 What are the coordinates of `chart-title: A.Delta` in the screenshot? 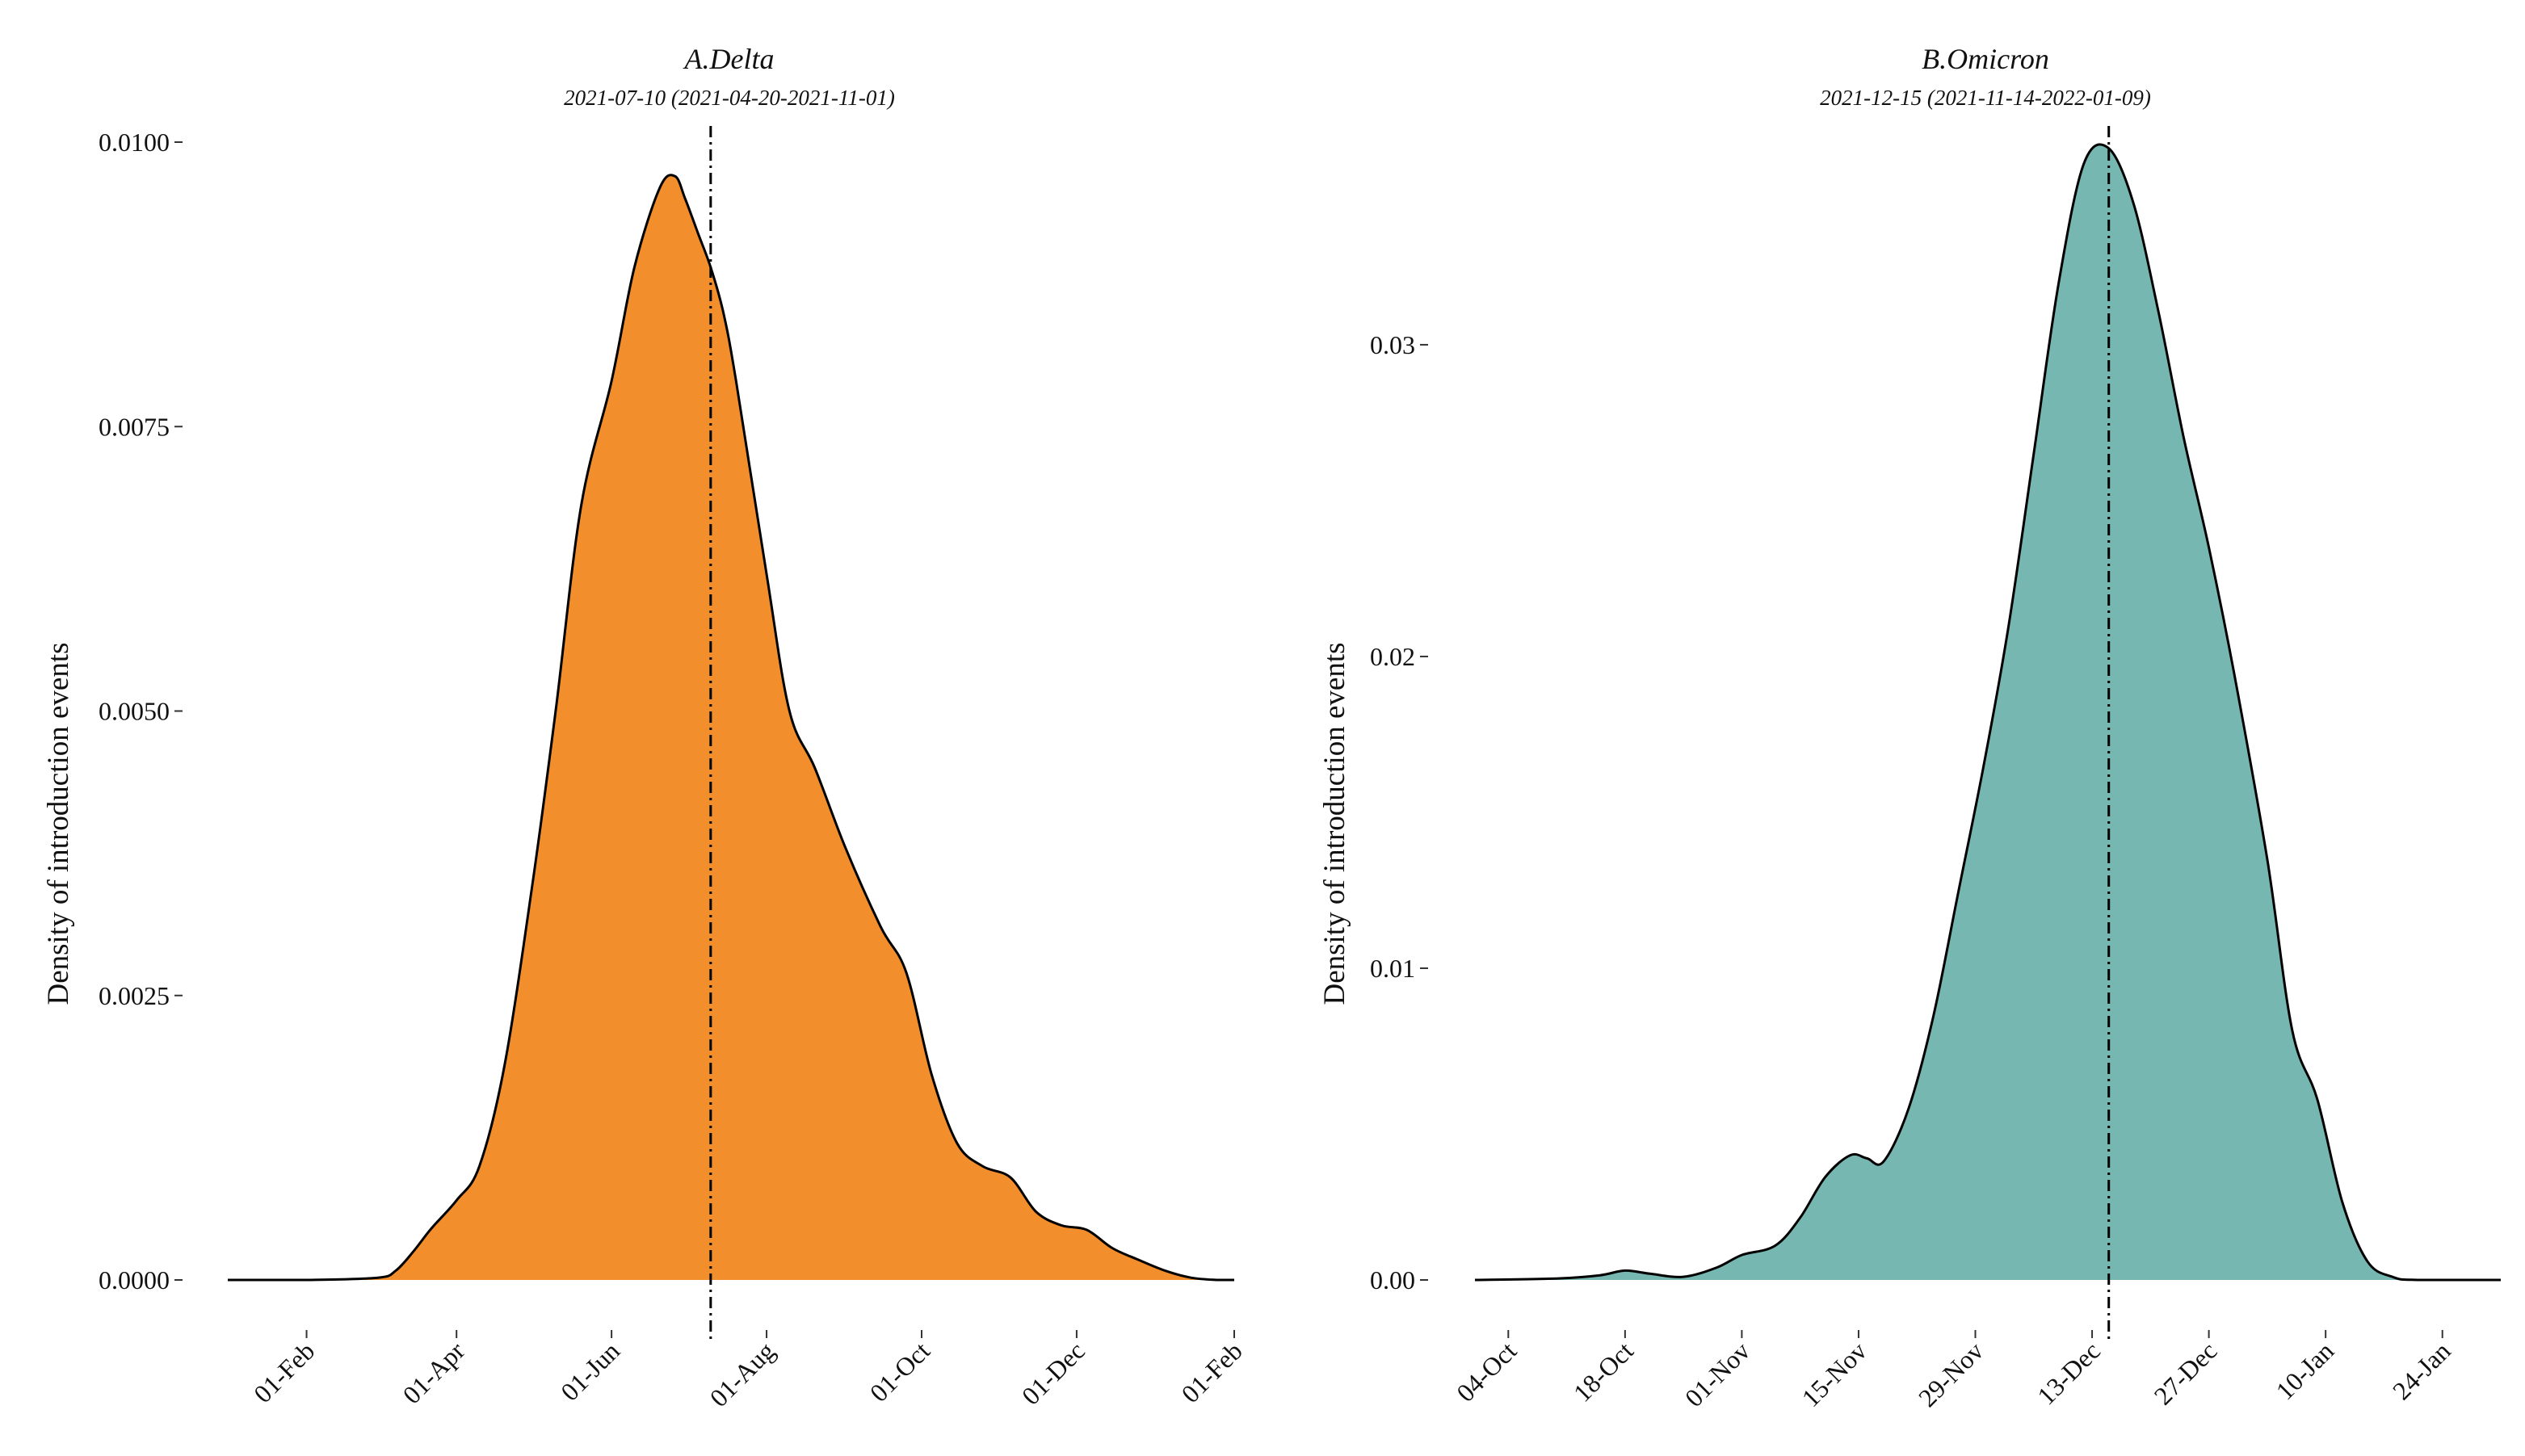 It's located at (729, 59).